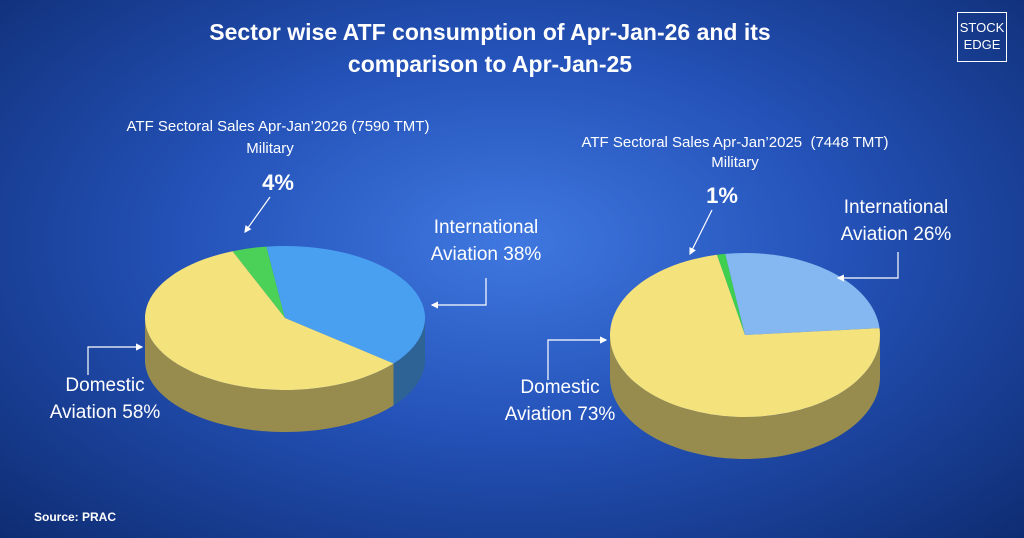 This screenshot has width=1024, height=538. I want to click on slice-label: Domestic Aviation 58%, so click(105, 399).